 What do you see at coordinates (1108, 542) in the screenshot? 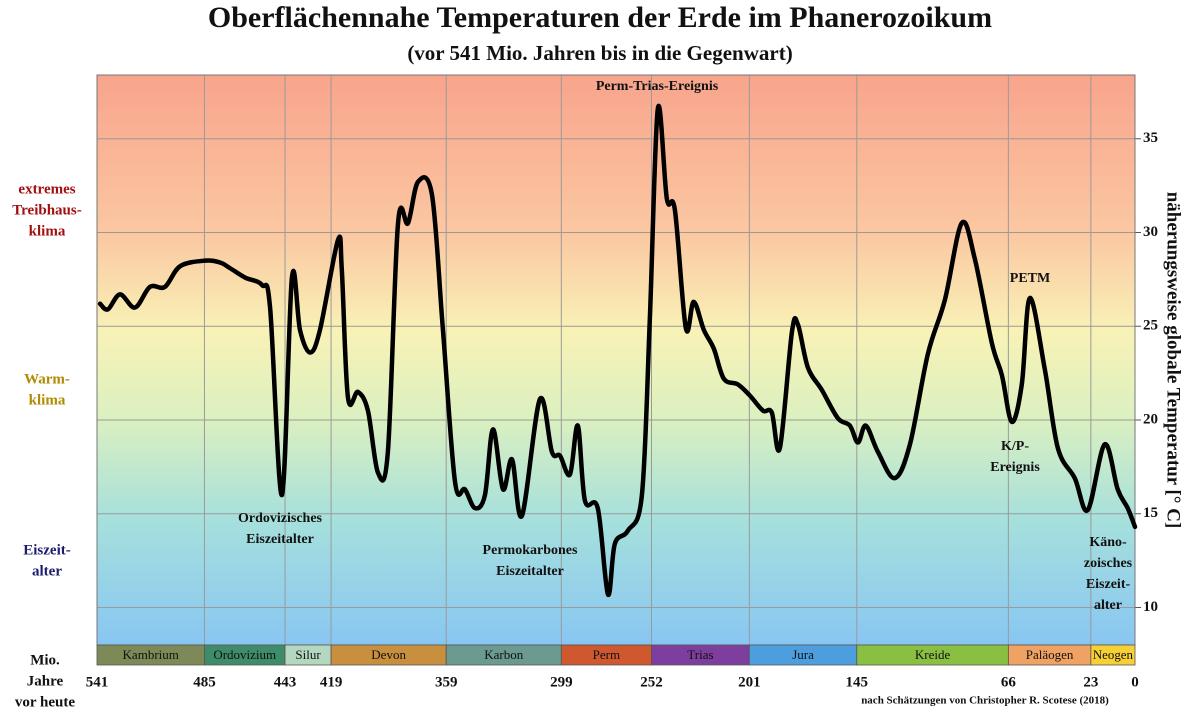
I see `annotation: Käno-` at bounding box center [1108, 542].